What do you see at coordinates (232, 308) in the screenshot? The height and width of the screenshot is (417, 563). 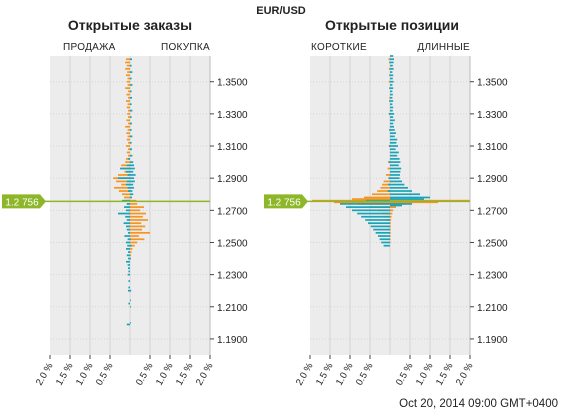 I see `y-tick-label: 1.2100` at bounding box center [232, 308].